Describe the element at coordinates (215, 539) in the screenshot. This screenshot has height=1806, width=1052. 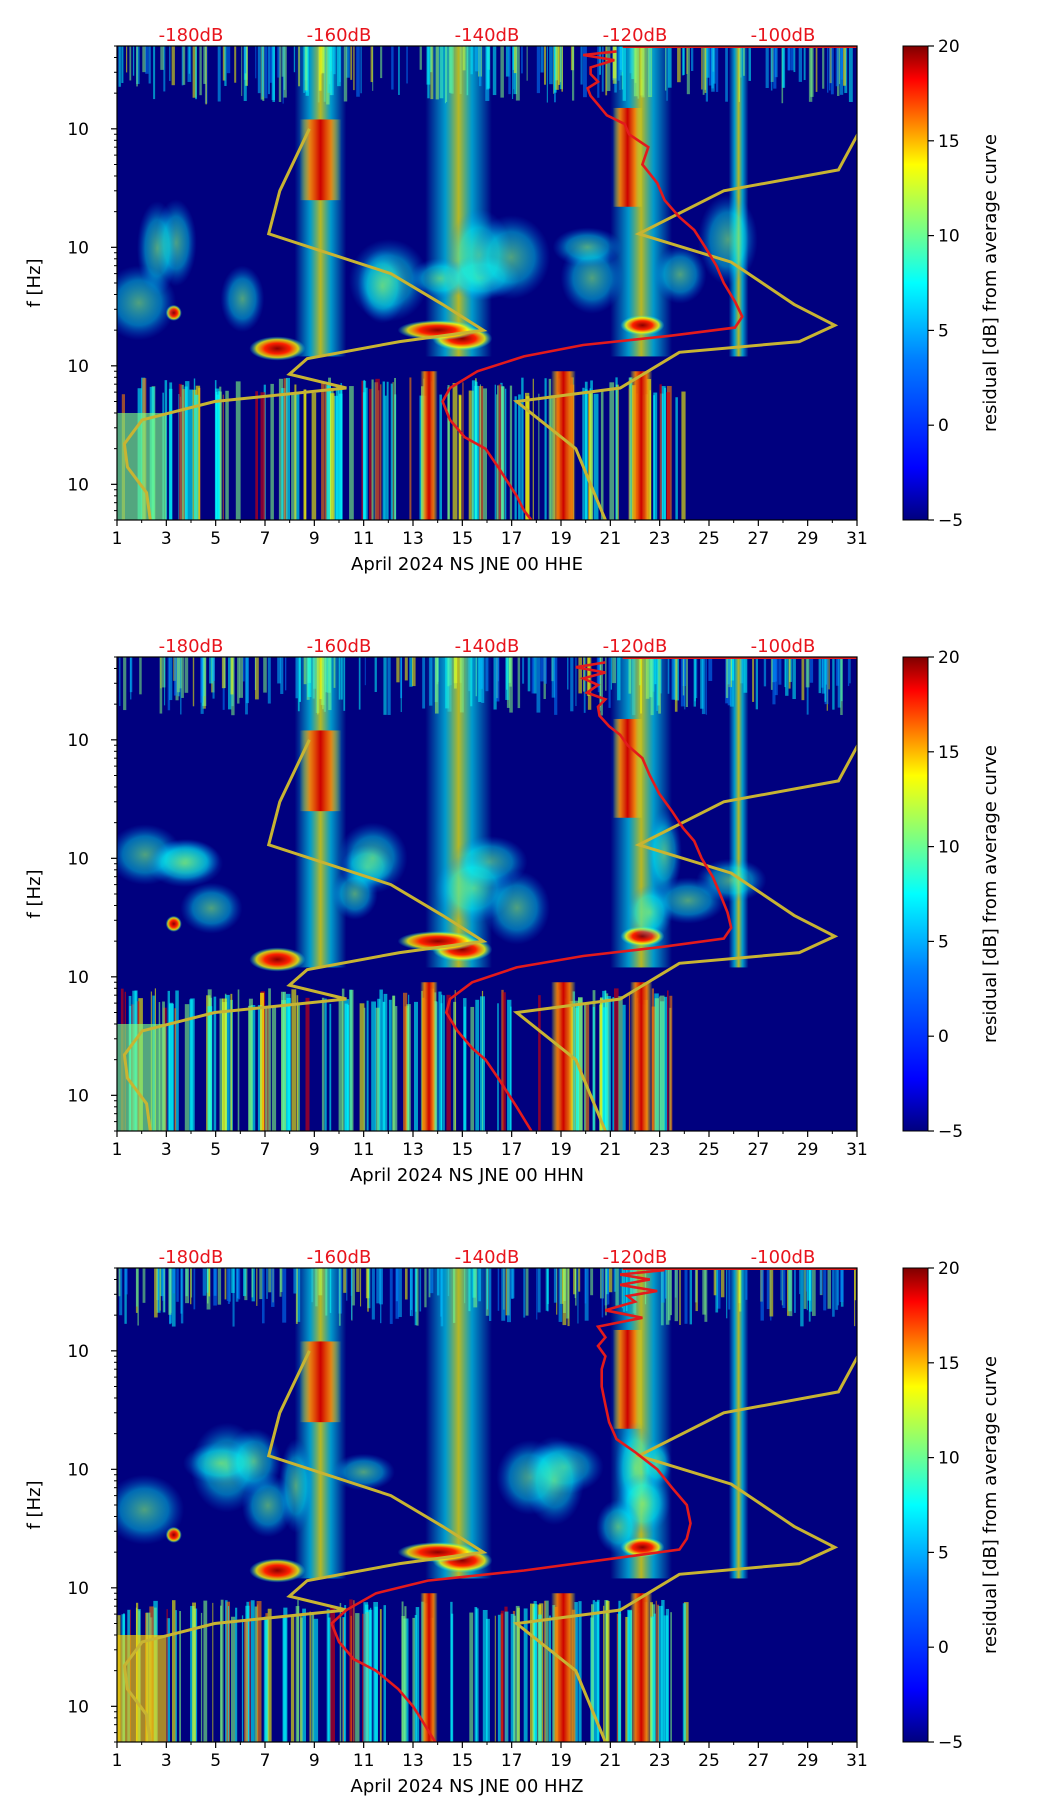
I see `x-tick-label: 5` at that location.